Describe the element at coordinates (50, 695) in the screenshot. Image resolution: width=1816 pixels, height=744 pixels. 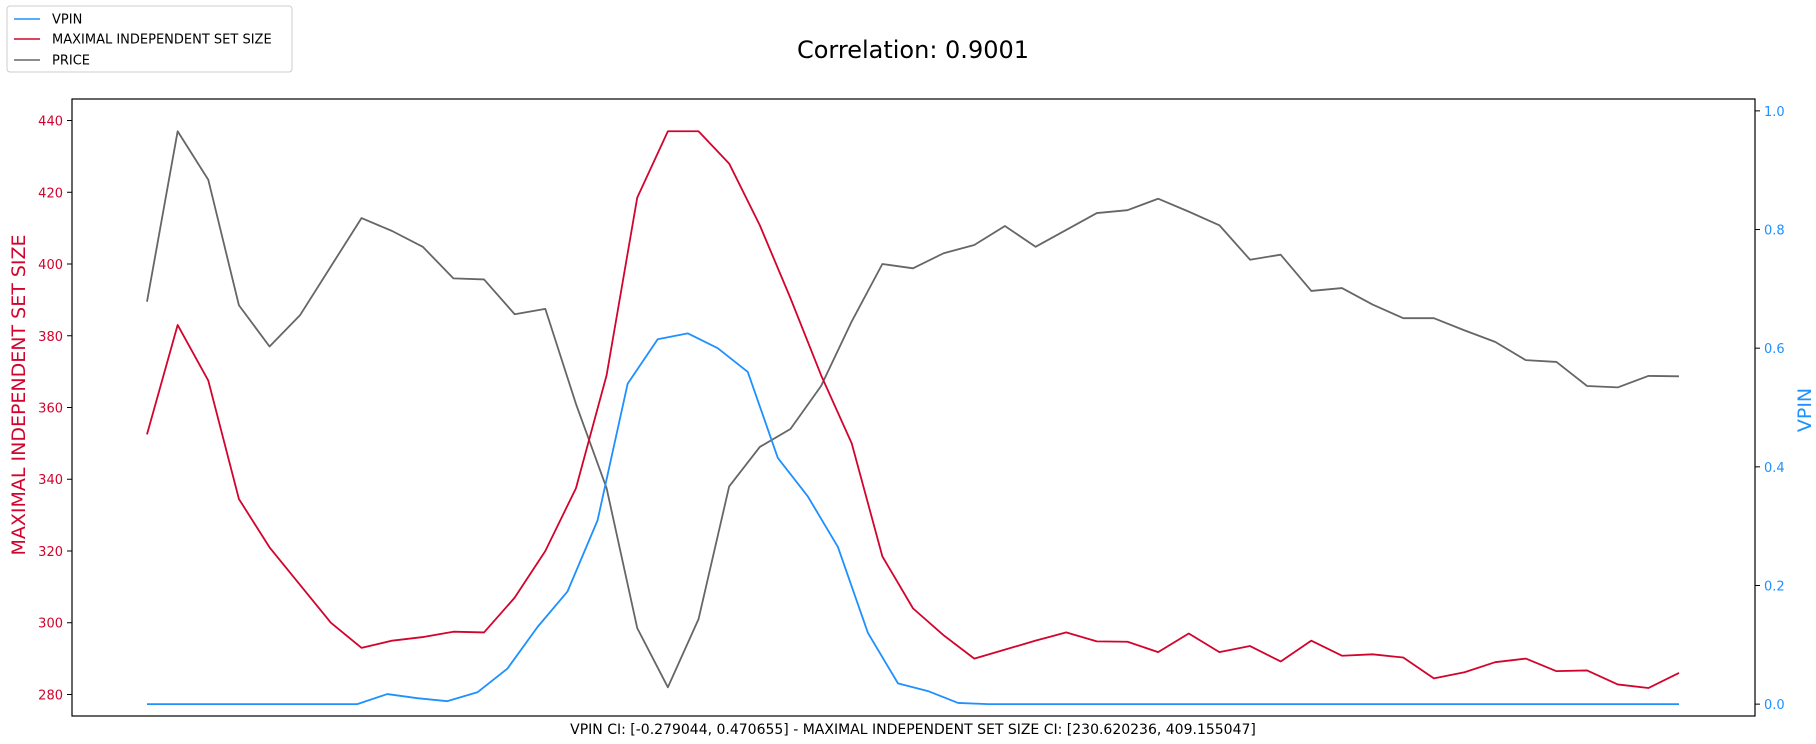
I see `y-left-tick-label: 280` at that location.